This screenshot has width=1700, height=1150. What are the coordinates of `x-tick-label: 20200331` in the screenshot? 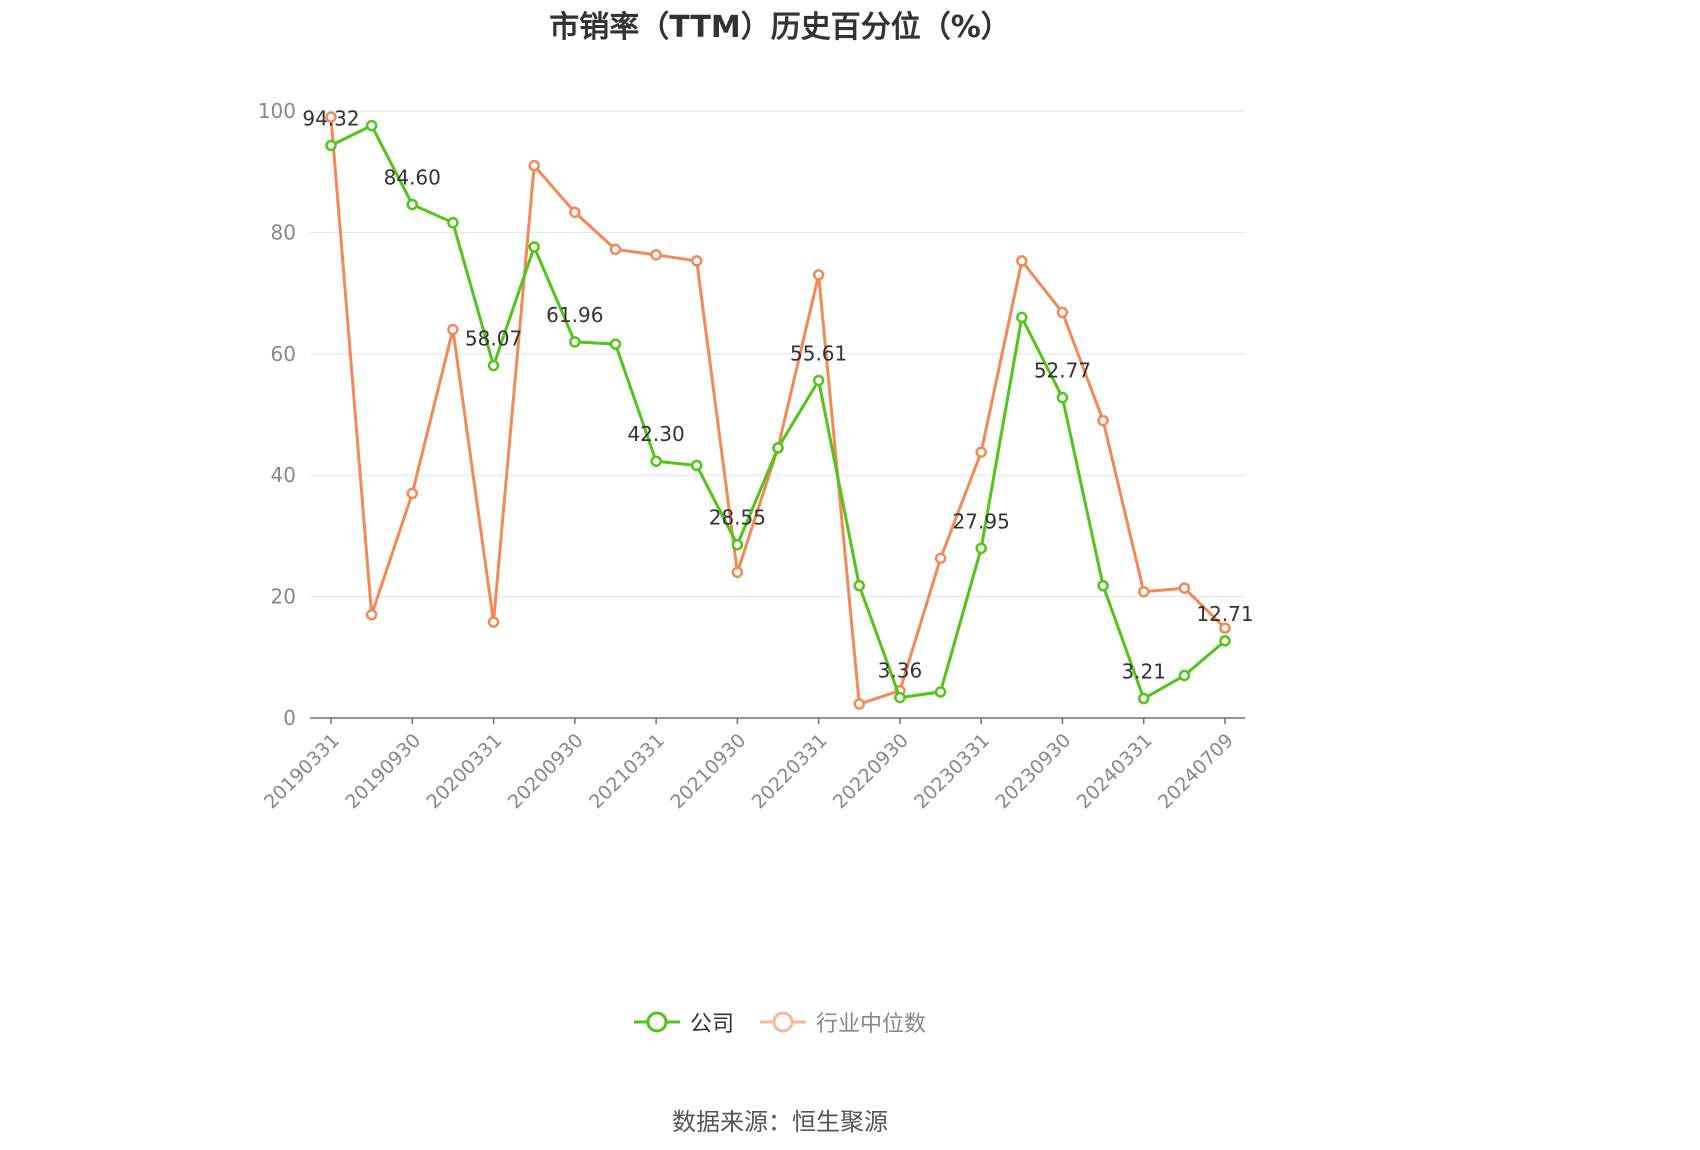 It's located at (465, 771).